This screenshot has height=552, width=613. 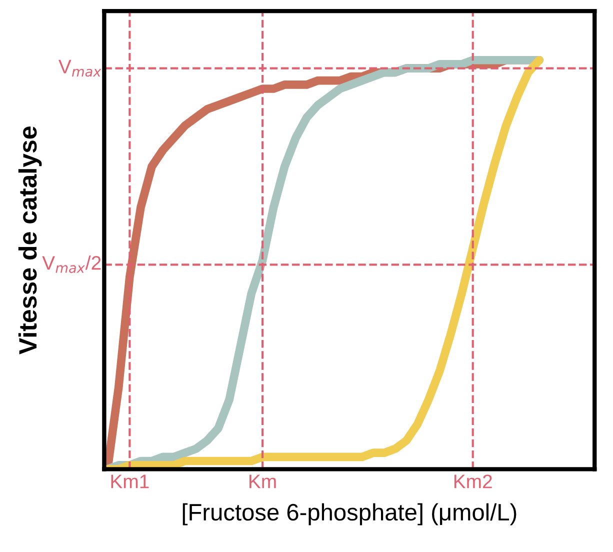 What do you see at coordinates (71, 264) in the screenshot?
I see `ref-line-label: V$_{max}$/2` at bounding box center [71, 264].